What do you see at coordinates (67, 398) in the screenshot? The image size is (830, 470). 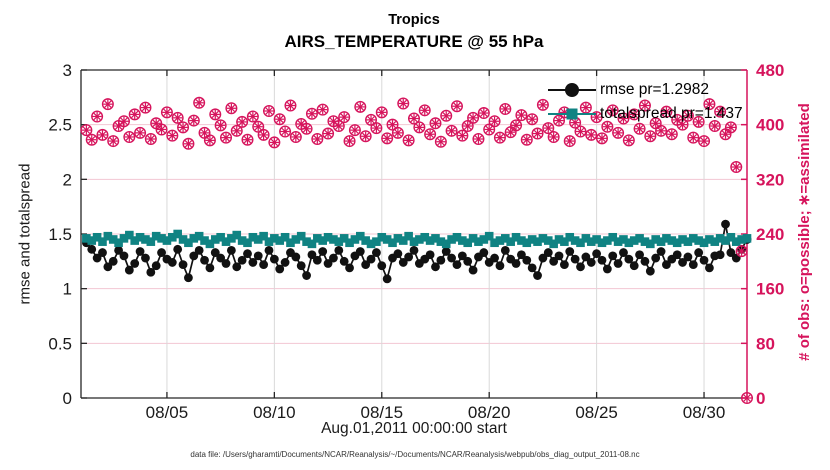 I see `y-tick-label-left: 0` at bounding box center [67, 398].